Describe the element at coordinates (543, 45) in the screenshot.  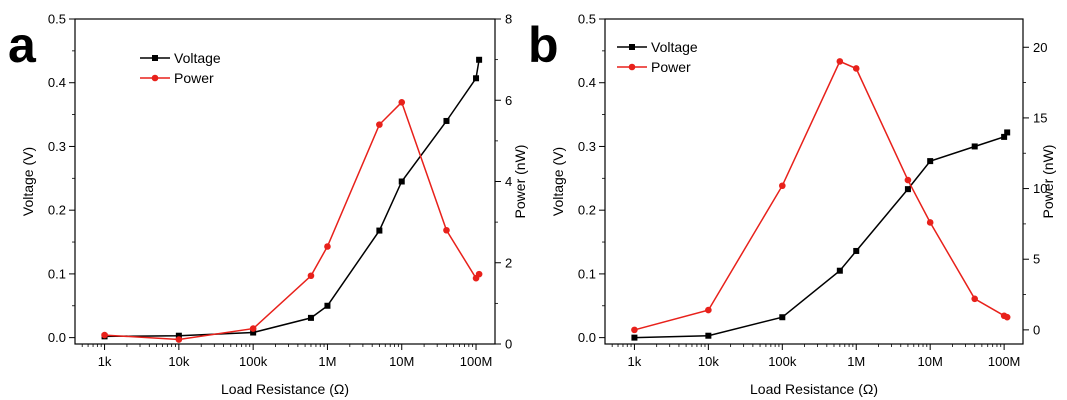
I see `panel-label: b` at that location.